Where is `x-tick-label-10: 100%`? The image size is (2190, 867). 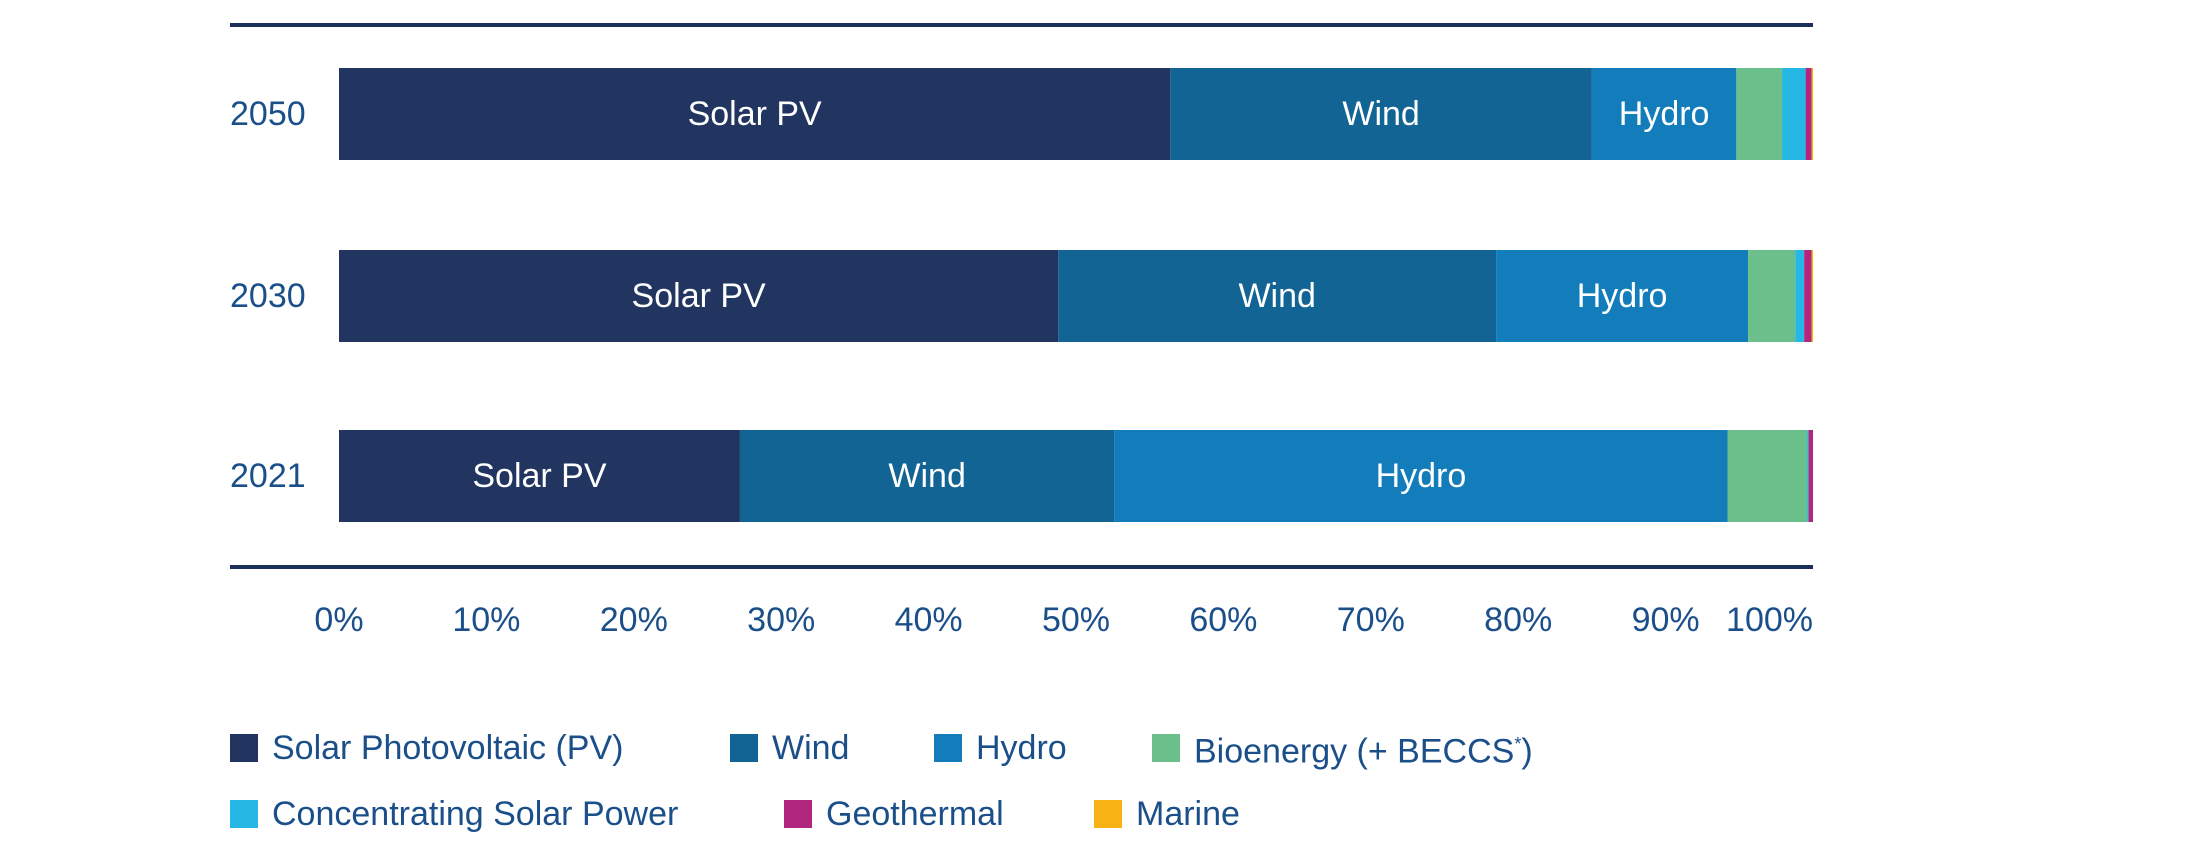
x-tick-label-10: 100% is located at coordinates (1769, 620).